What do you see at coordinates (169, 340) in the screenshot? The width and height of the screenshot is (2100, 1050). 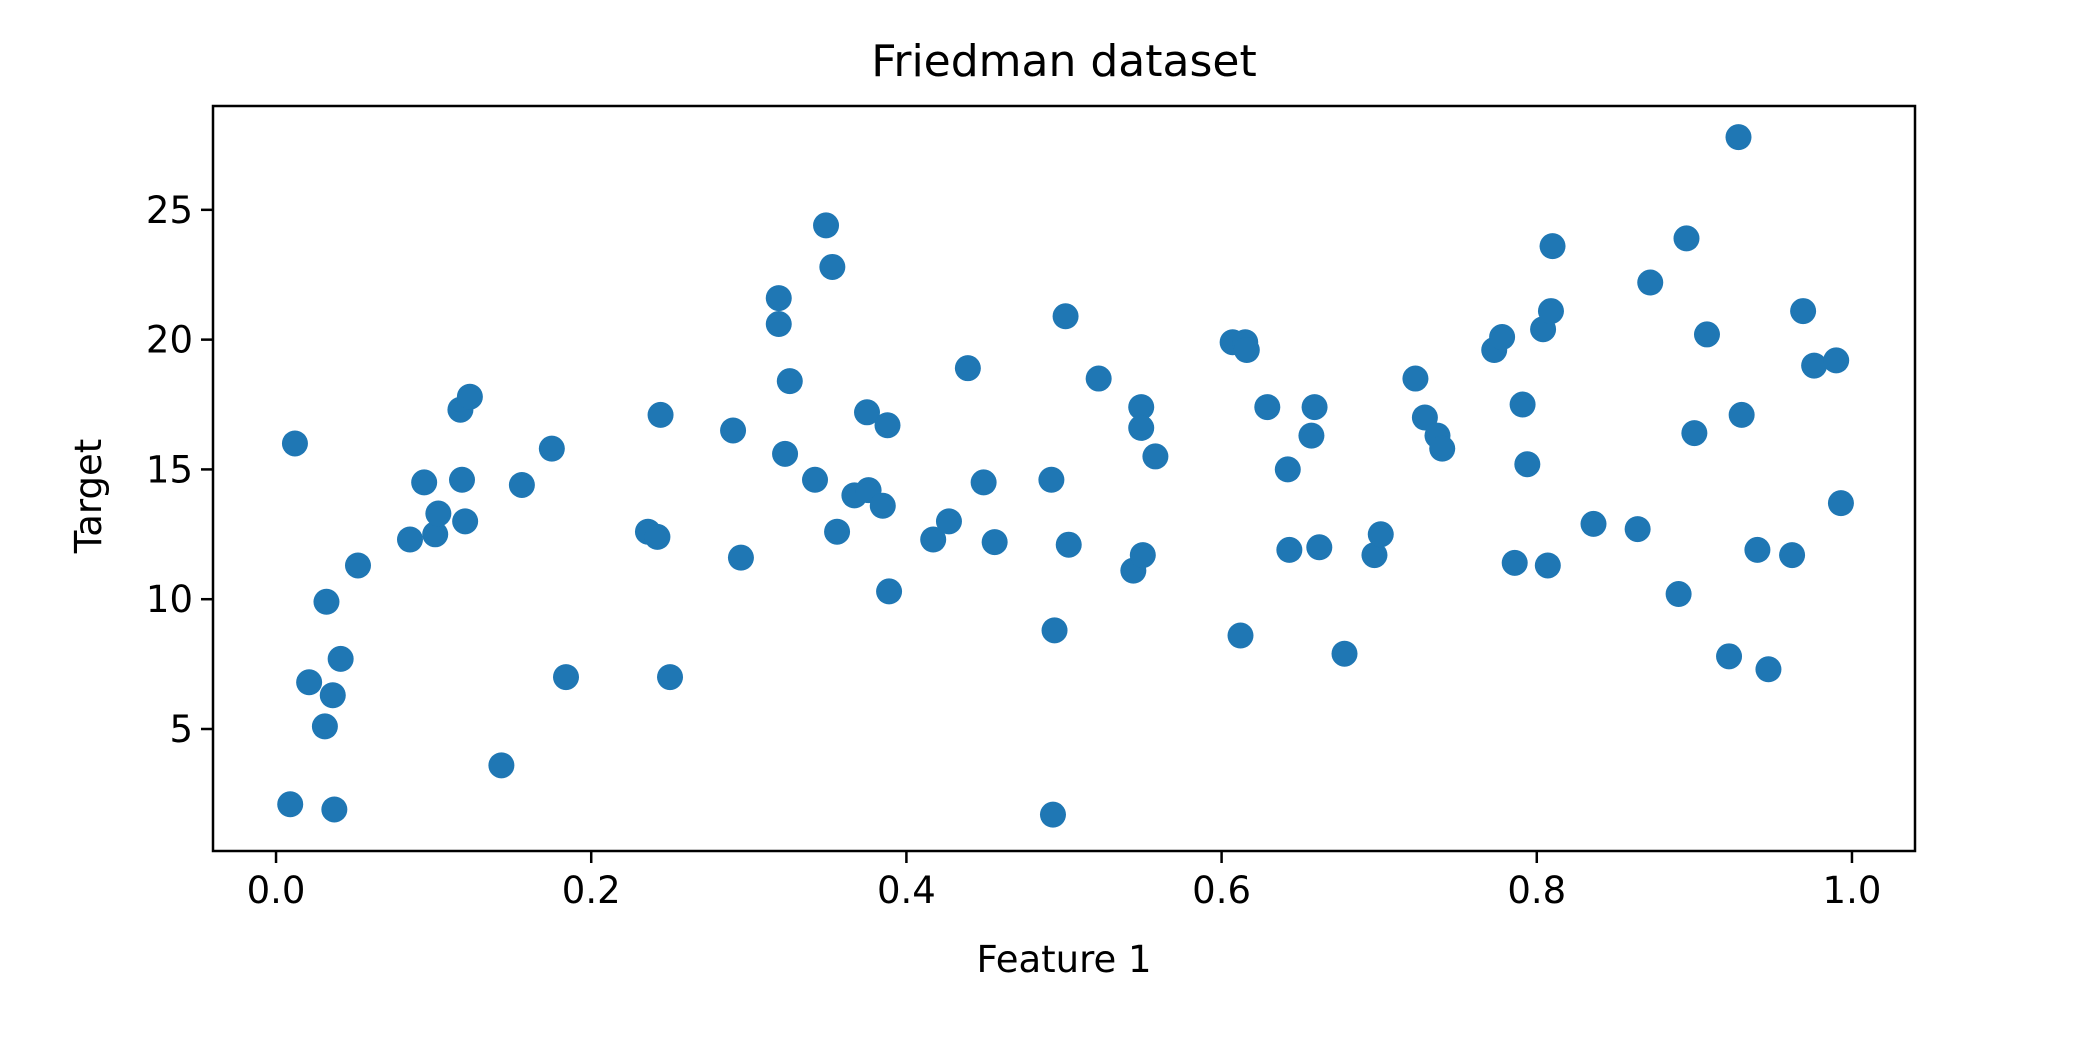 I see `y-tick-label: 20` at bounding box center [169, 340].